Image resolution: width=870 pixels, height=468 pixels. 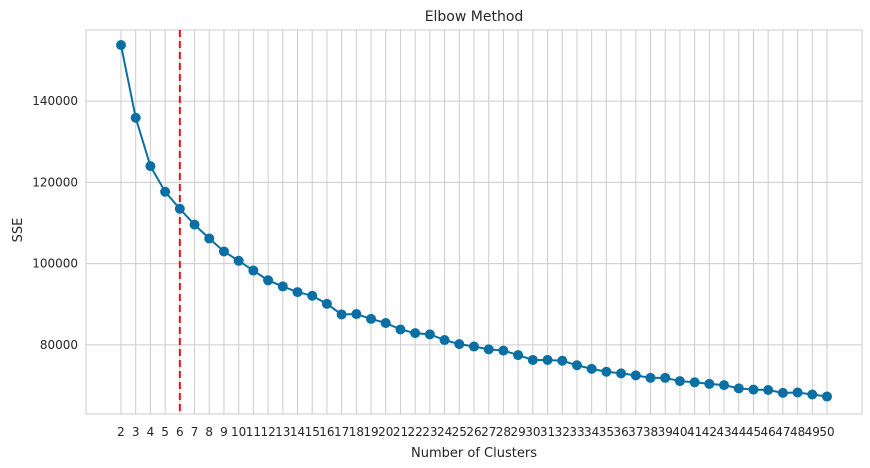 I want to click on x-tick-label: 6, so click(x=180, y=432).